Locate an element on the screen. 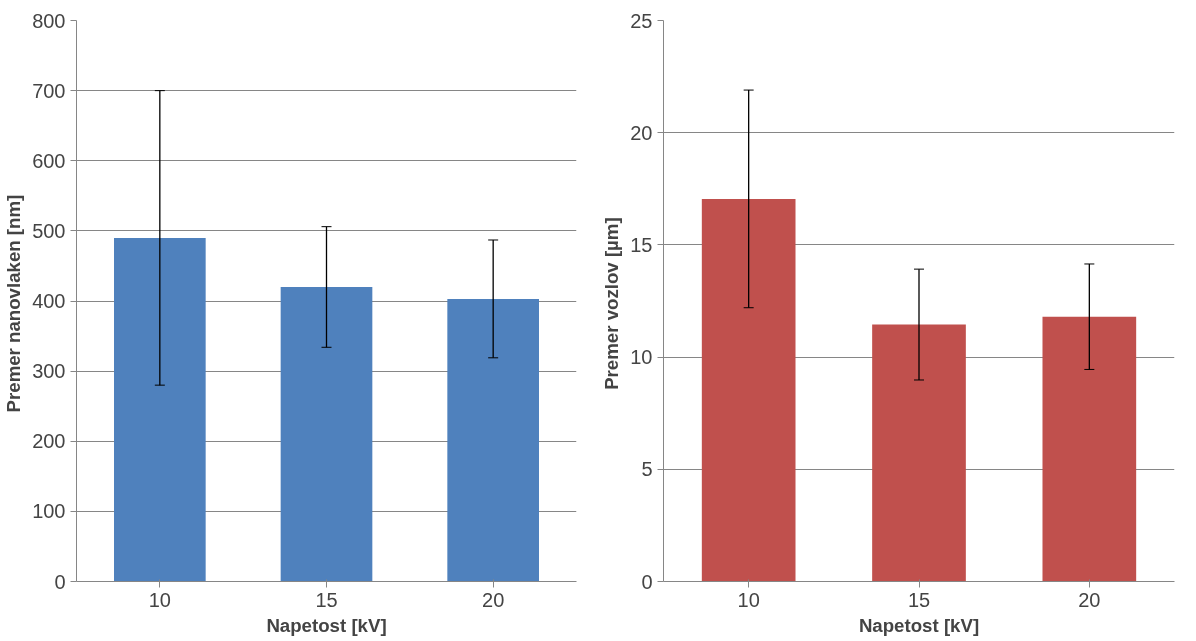 The height and width of the screenshot is (641, 1196). y-tick-label: 400 is located at coordinates (49, 301).